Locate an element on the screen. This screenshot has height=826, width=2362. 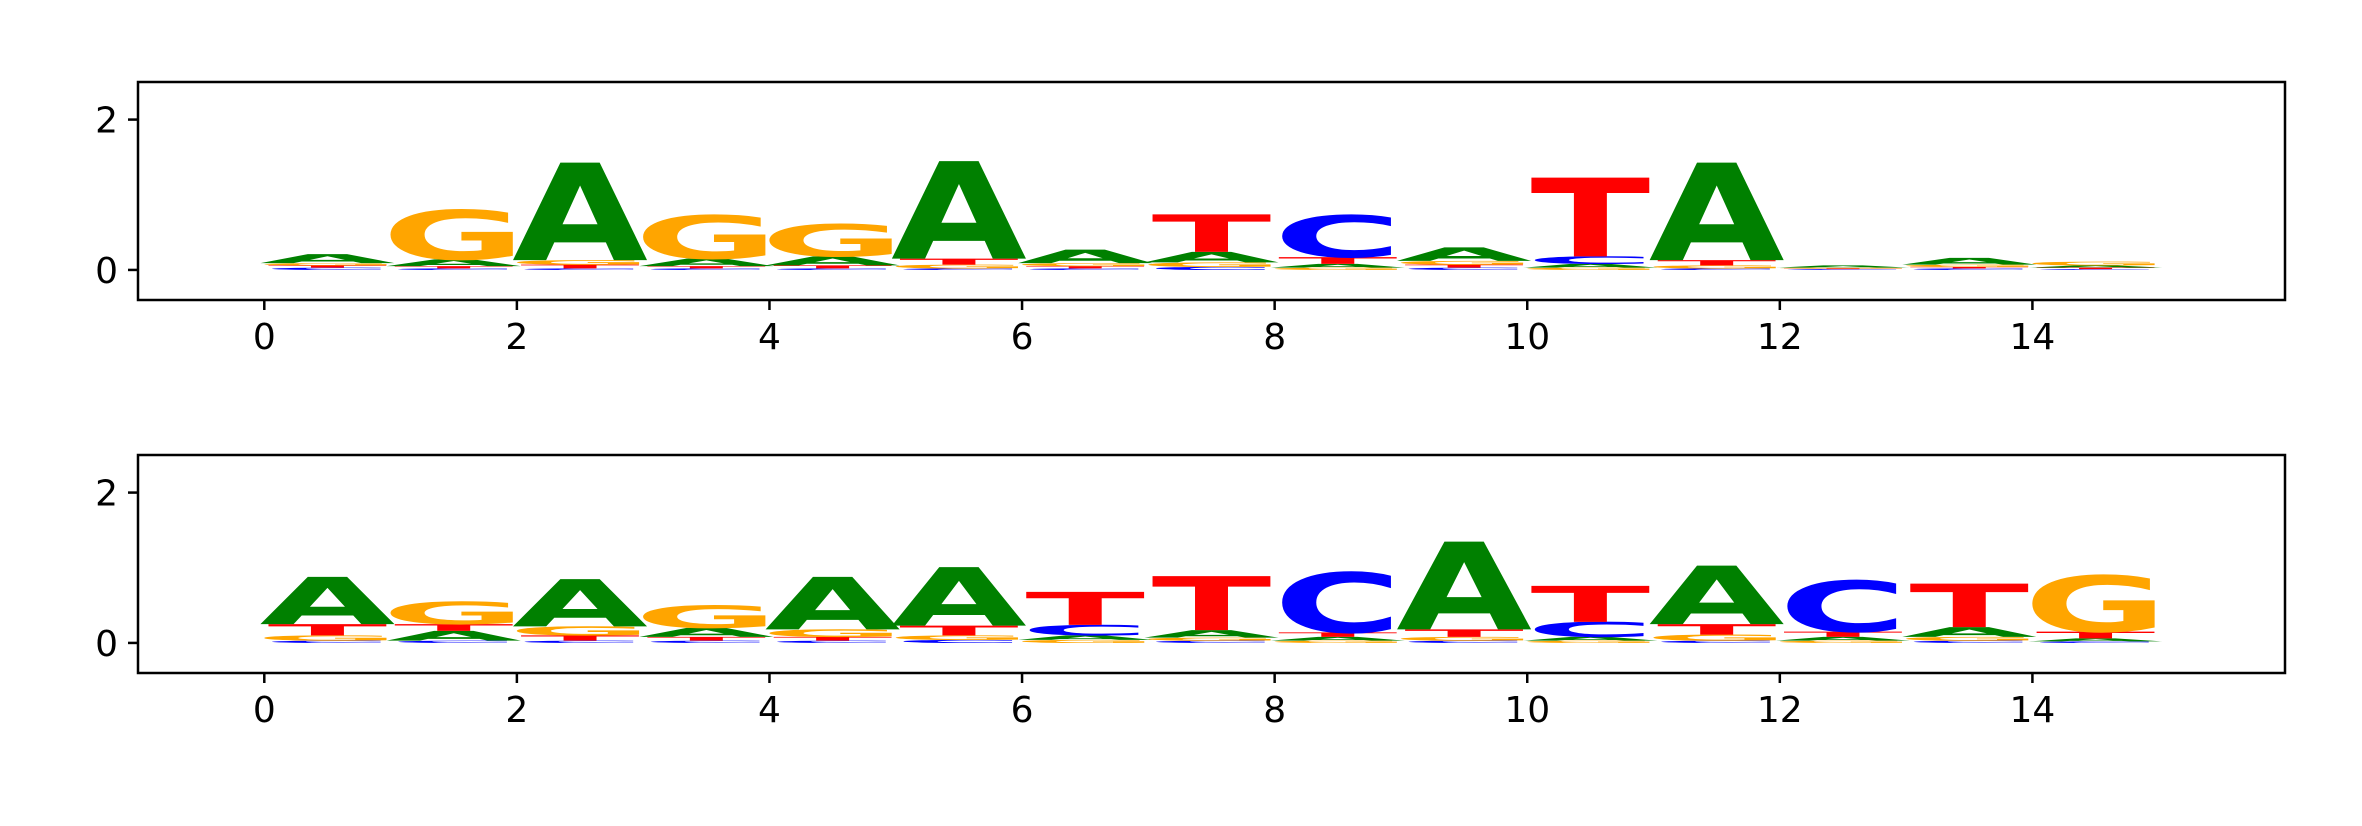
logo-letter-T-pos-1: T is located at coordinates (454, 627).